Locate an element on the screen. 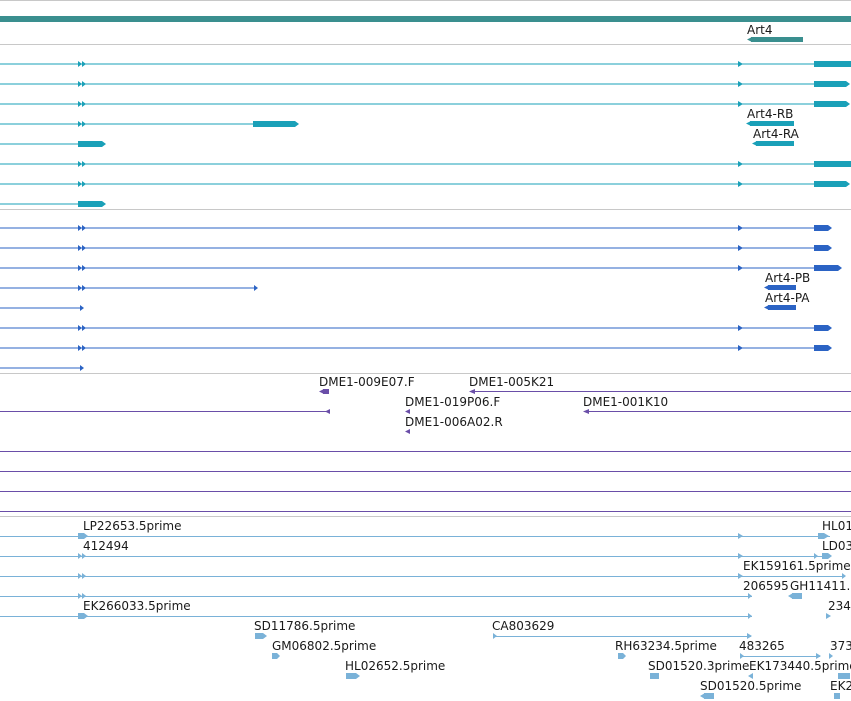 The height and width of the screenshot is (701, 851). transcript-block-art4-ra is located at coordinates (775, 143).